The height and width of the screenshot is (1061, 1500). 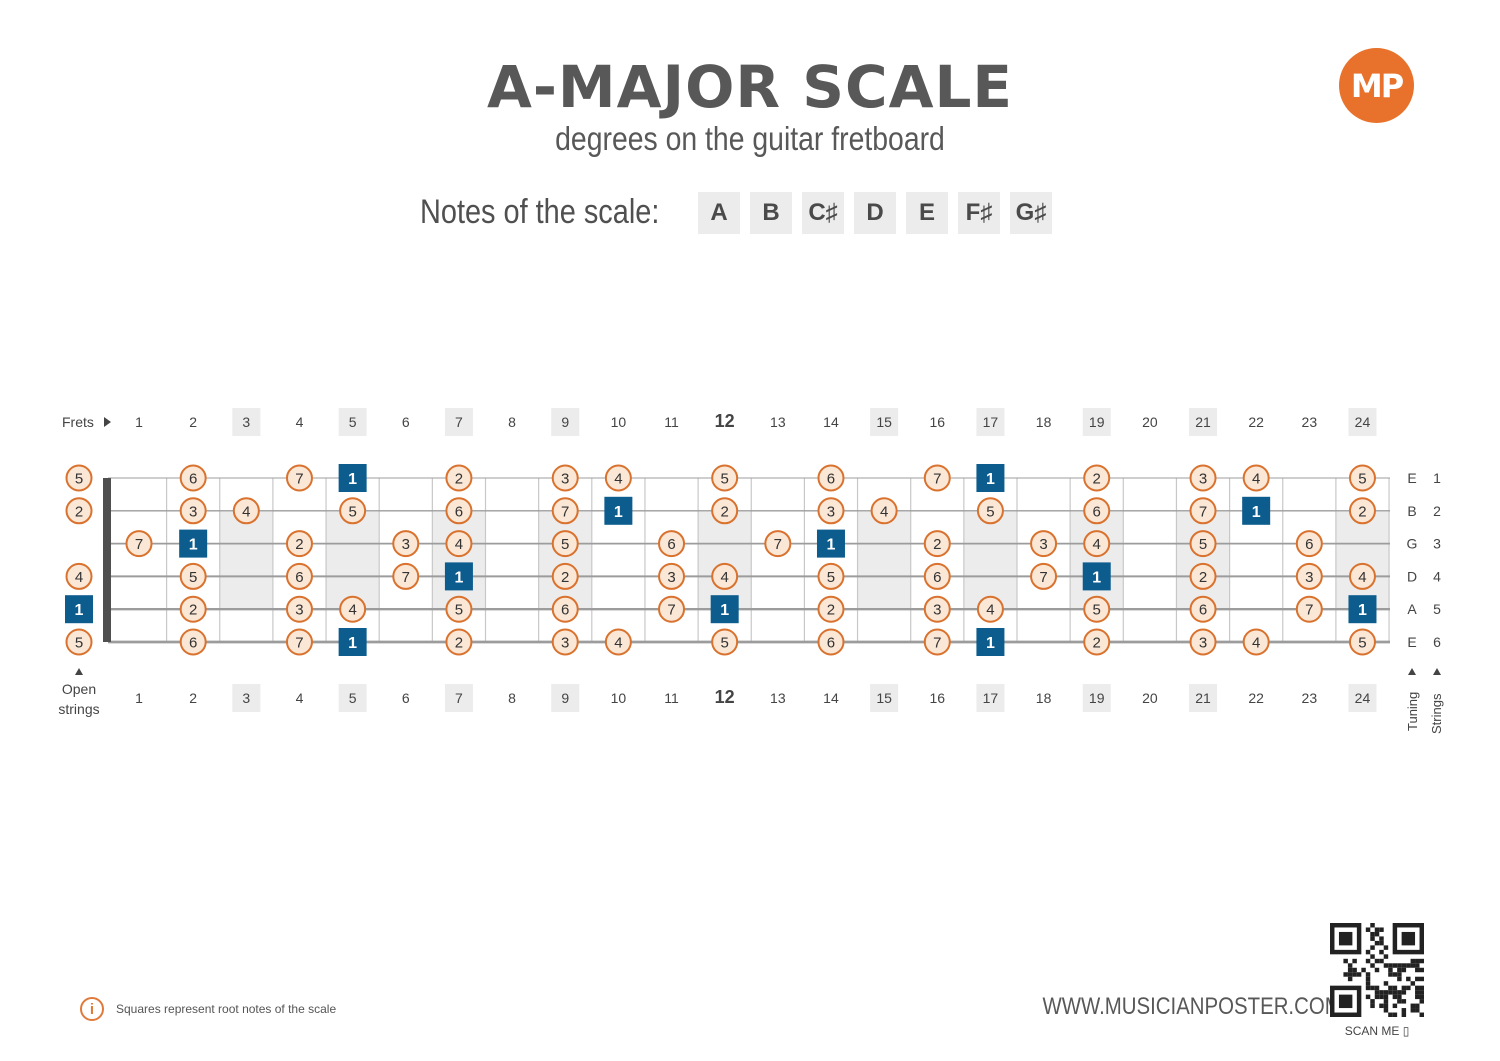 I want to click on brand-logo: MP, so click(x=1376, y=85).